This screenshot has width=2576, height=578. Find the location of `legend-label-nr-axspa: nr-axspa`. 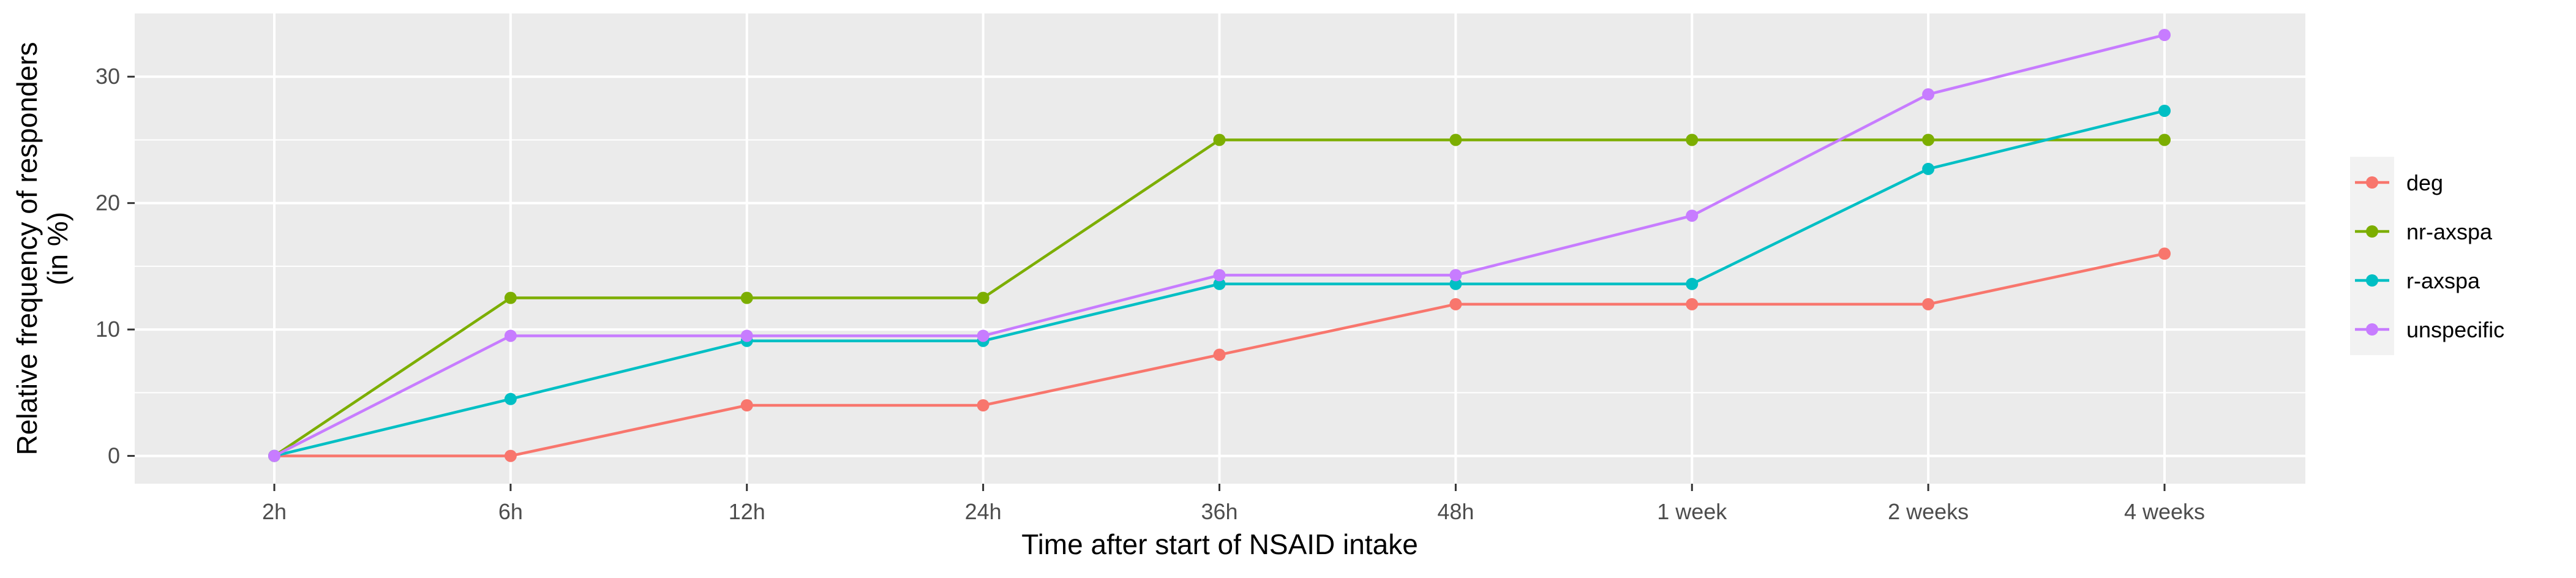

legend-label-nr-axspa: nr-axspa is located at coordinates (2449, 231).